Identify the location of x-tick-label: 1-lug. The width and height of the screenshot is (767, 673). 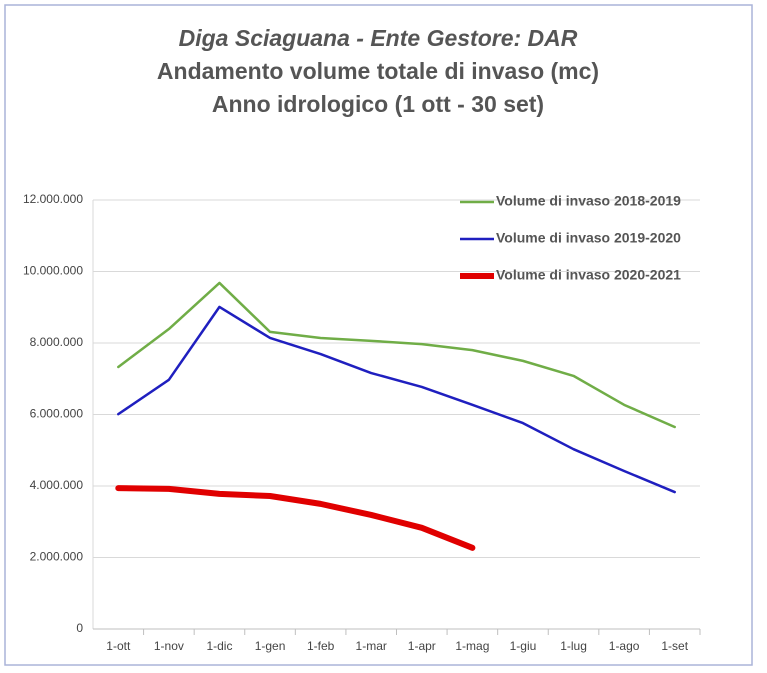
(573, 646).